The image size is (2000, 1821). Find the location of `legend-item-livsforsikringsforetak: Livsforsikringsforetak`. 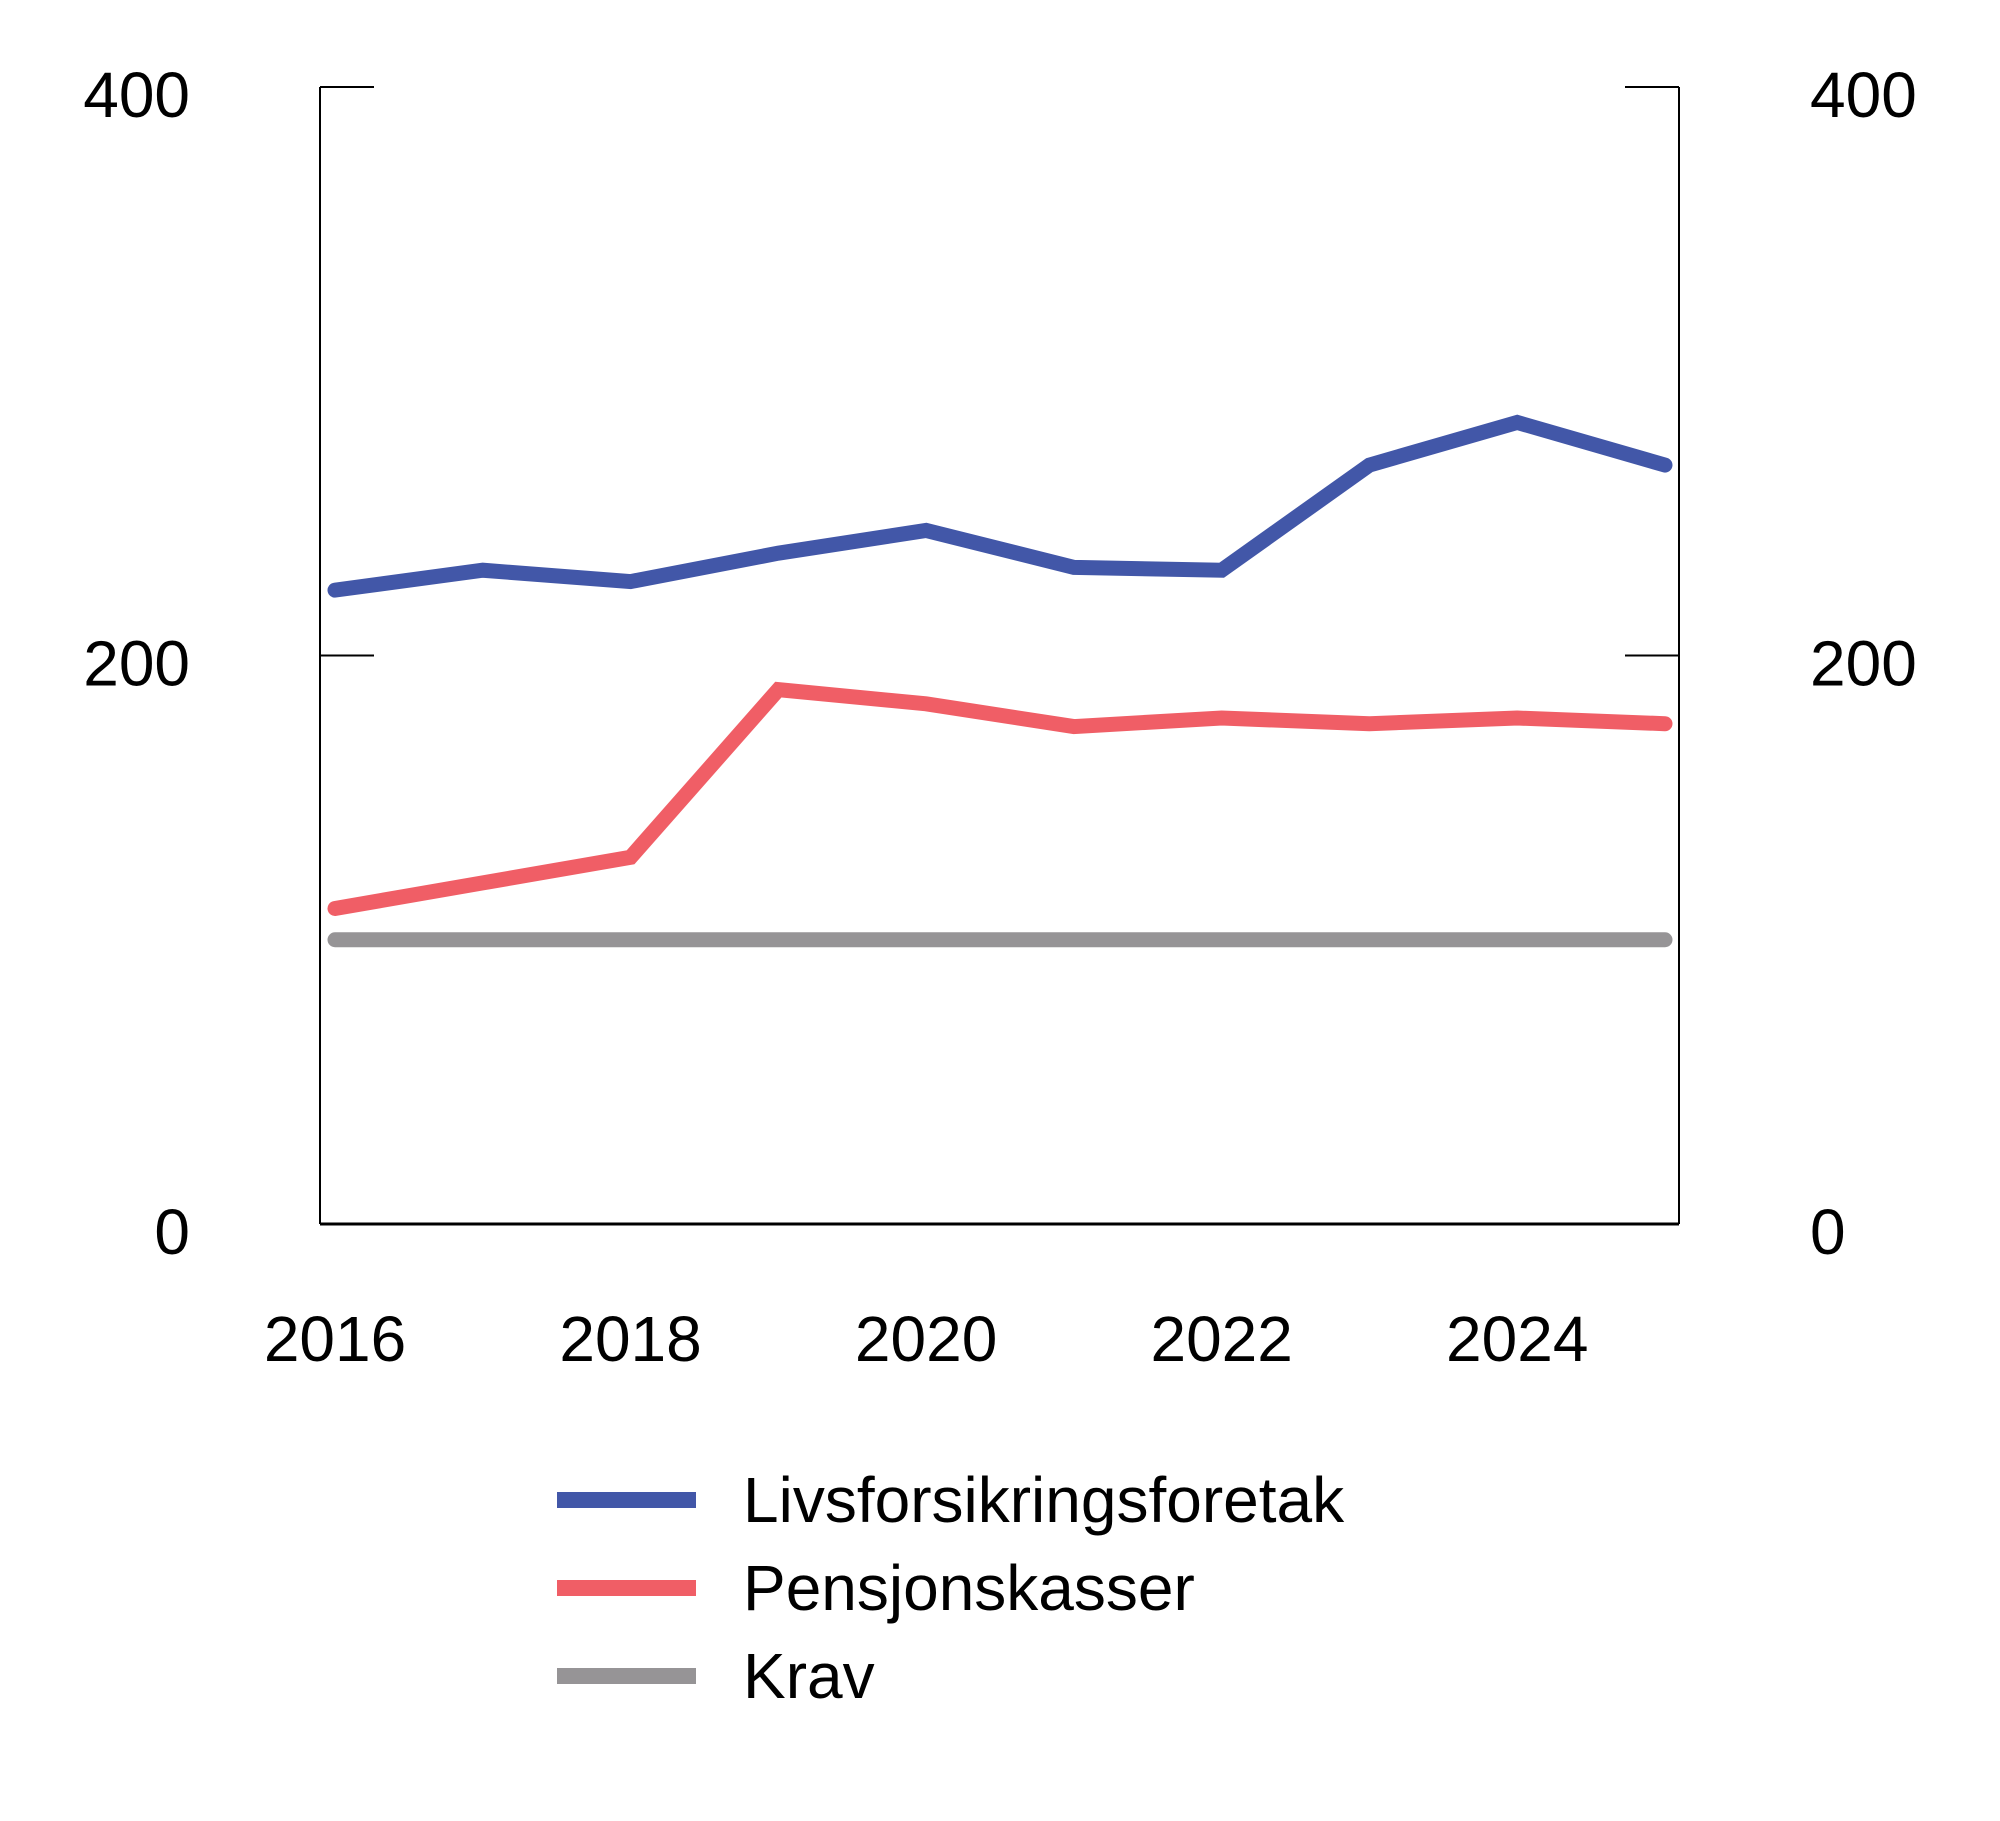

legend-item-livsforsikringsforetak: Livsforsikringsforetak is located at coordinates (1007, 1500).